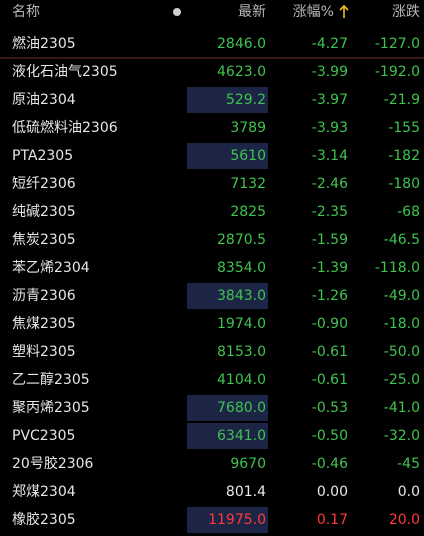  What do you see at coordinates (409, 492) in the screenshot?
I see `row-change: 0.0` at bounding box center [409, 492].